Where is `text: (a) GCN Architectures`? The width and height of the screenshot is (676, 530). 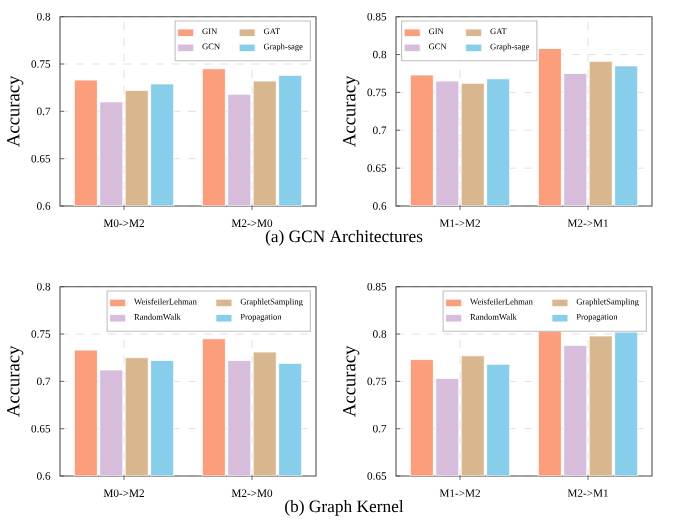
text: (a) GCN Architectures is located at coordinates (344, 238).